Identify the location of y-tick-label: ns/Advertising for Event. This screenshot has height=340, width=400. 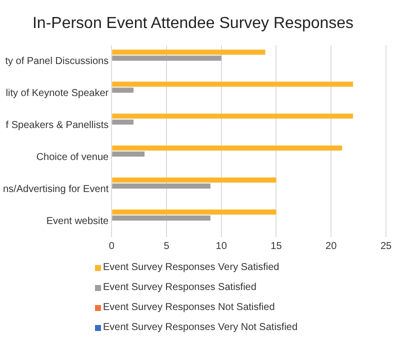
(55, 189).